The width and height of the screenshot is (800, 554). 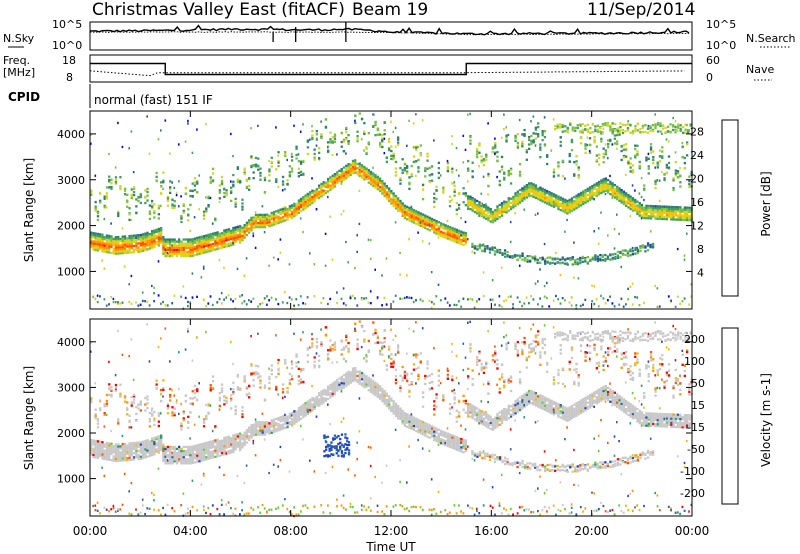 I want to click on y-tick-label: 4000, so click(x=71, y=134).